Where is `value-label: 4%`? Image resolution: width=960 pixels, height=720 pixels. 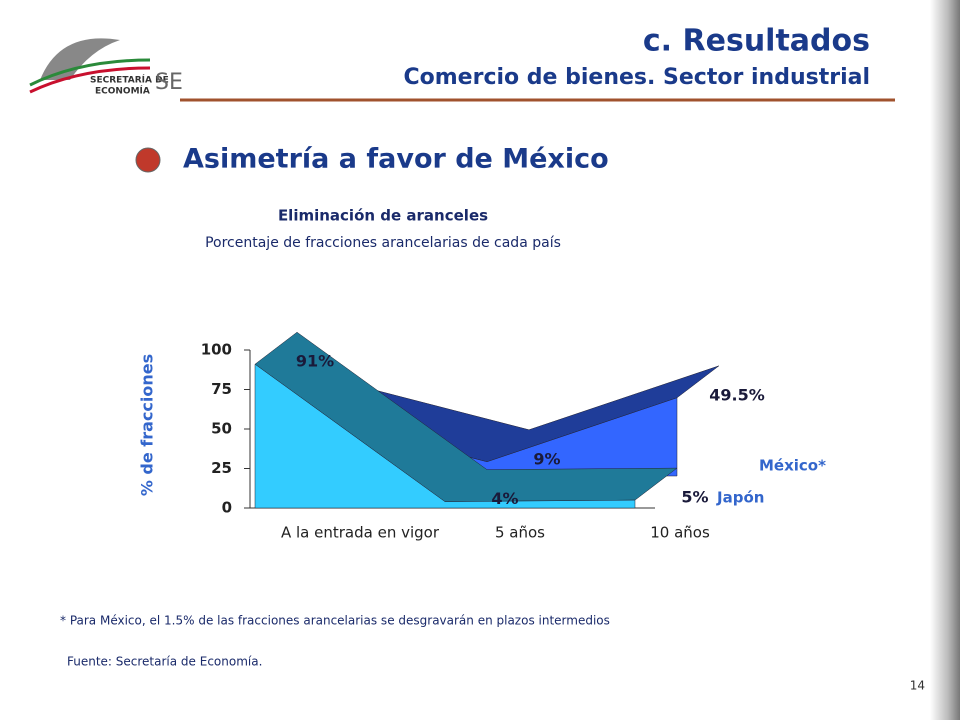
value-label: 4% is located at coordinates (504, 498).